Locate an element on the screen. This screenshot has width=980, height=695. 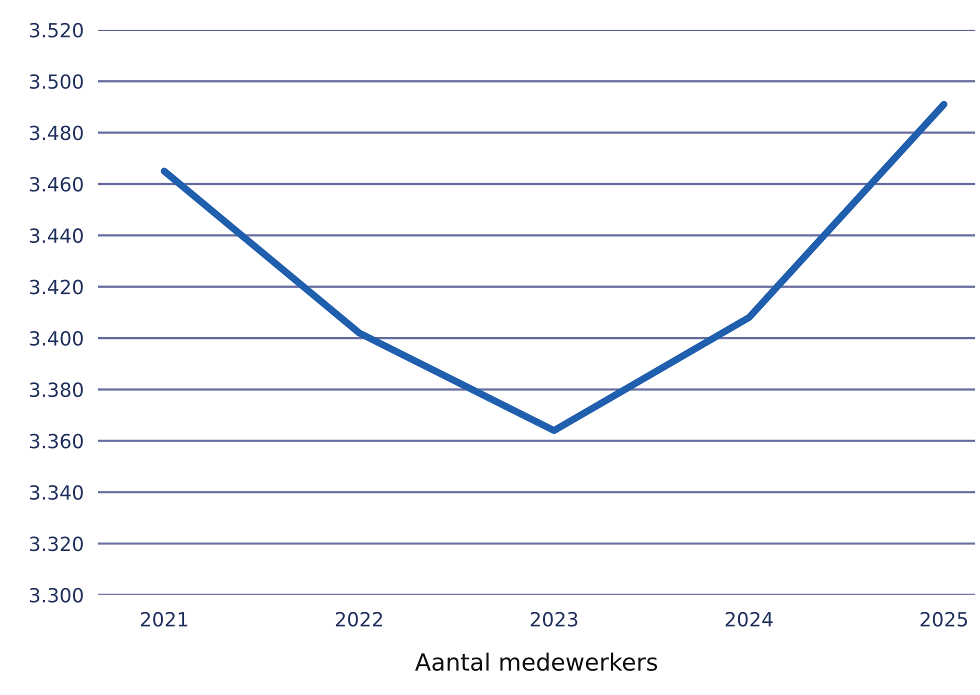
y-tick-label: 3.360 is located at coordinates (56, 441).